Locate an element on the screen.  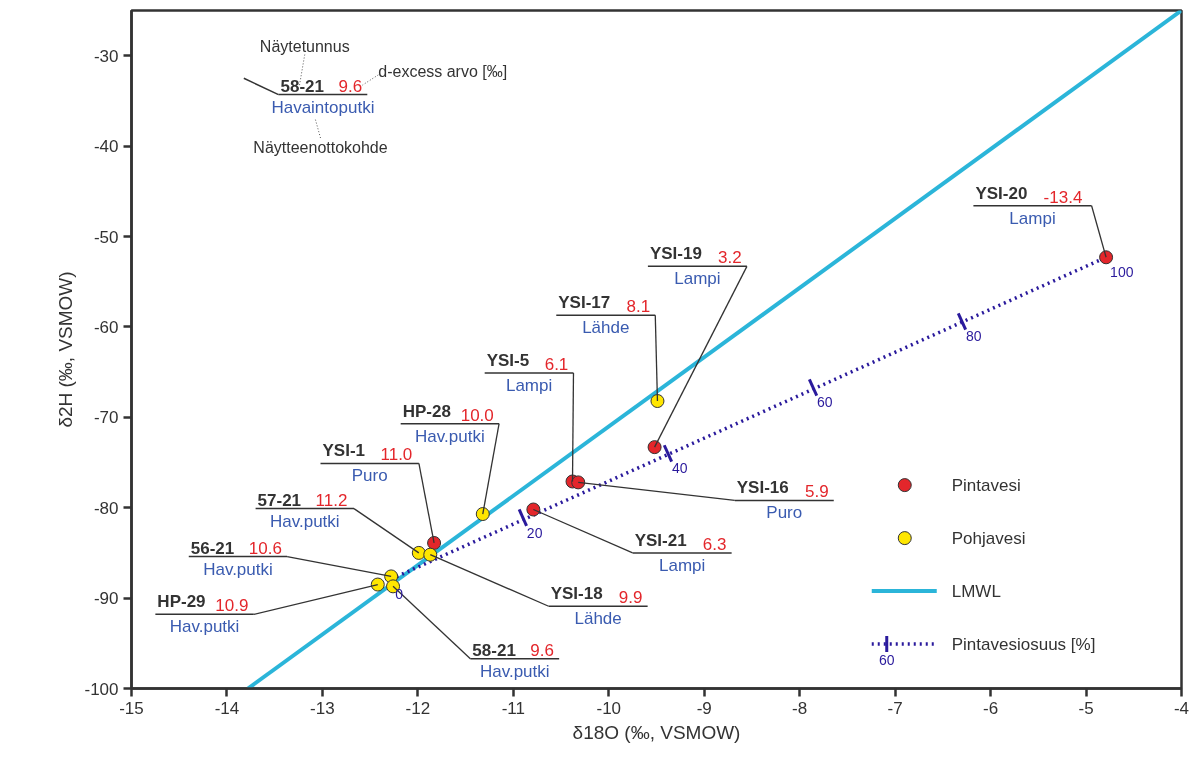
annotation: YSI-16 is located at coordinates (762, 488).